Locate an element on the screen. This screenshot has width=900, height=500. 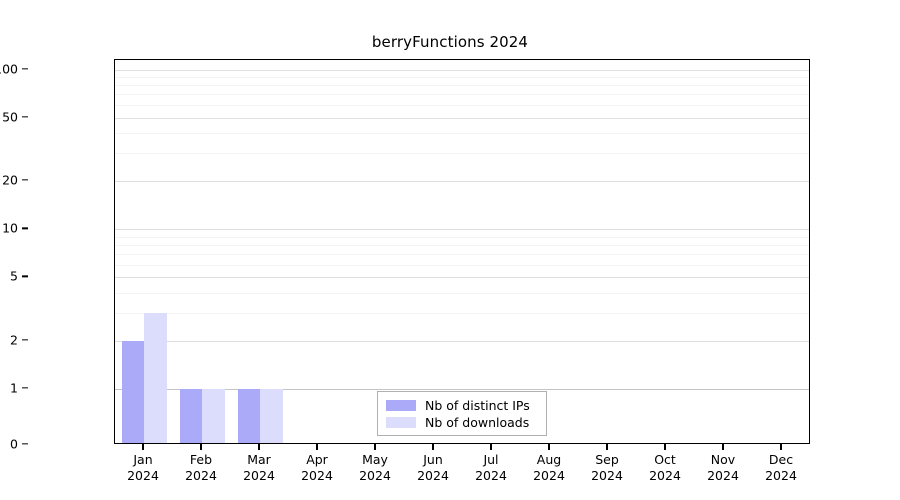
x-tick-mark-jul is located at coordinates (491, 447).